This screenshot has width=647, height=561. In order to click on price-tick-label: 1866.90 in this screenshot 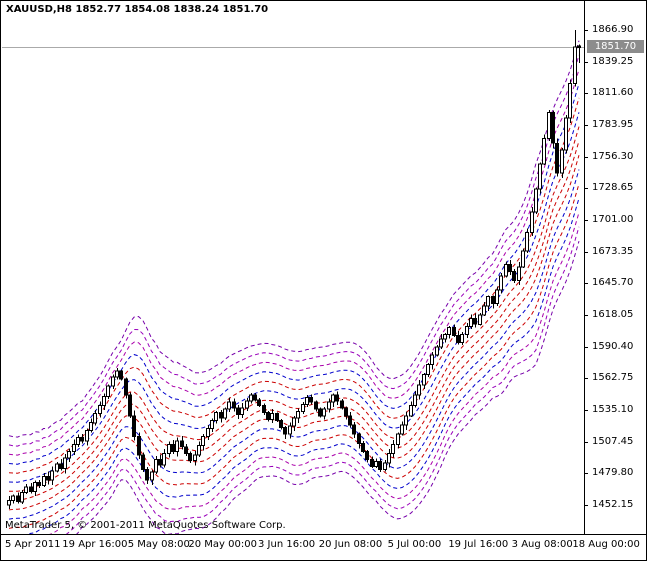, I will do `click(613, 29)`.